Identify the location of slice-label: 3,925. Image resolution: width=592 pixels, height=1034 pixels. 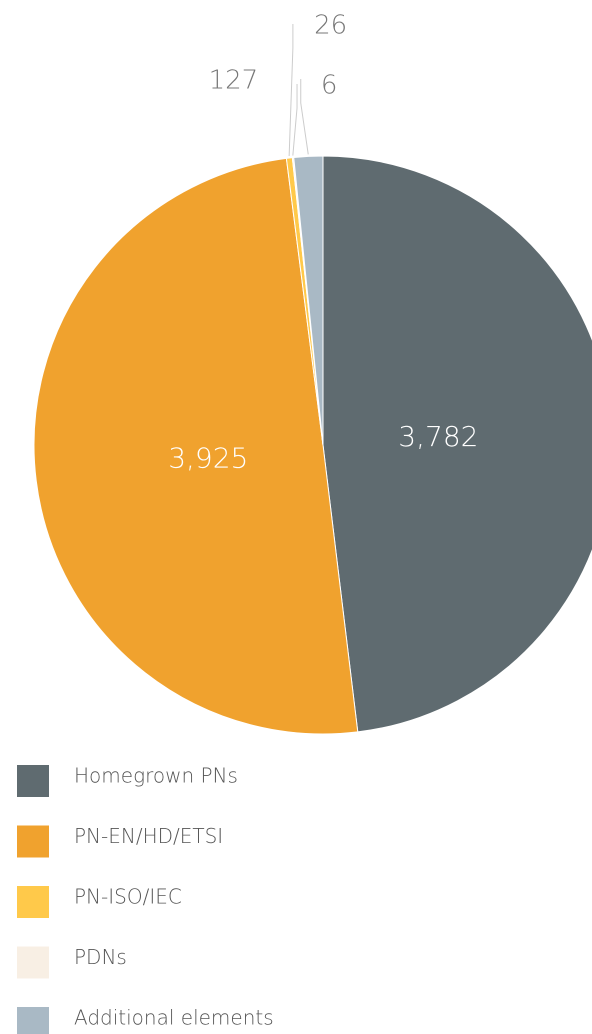
(208, 457).